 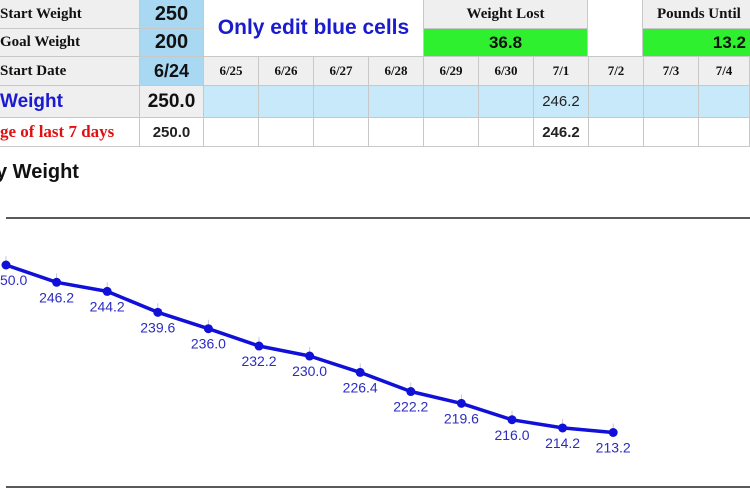 I want to click on goal-weight-cell: 200, so click(x=172, y=43).